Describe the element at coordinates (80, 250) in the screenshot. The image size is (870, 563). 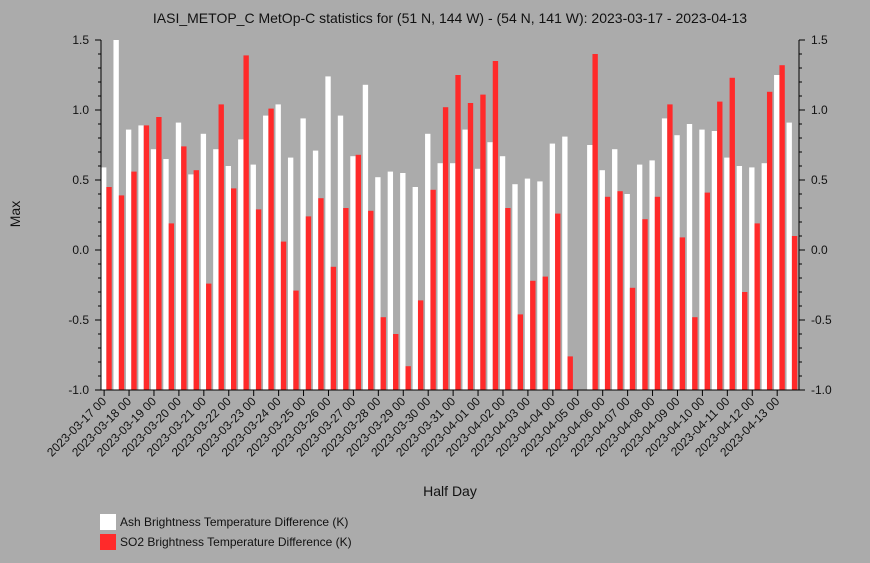
I see `y-tick-label-left: 0.0` at that location.